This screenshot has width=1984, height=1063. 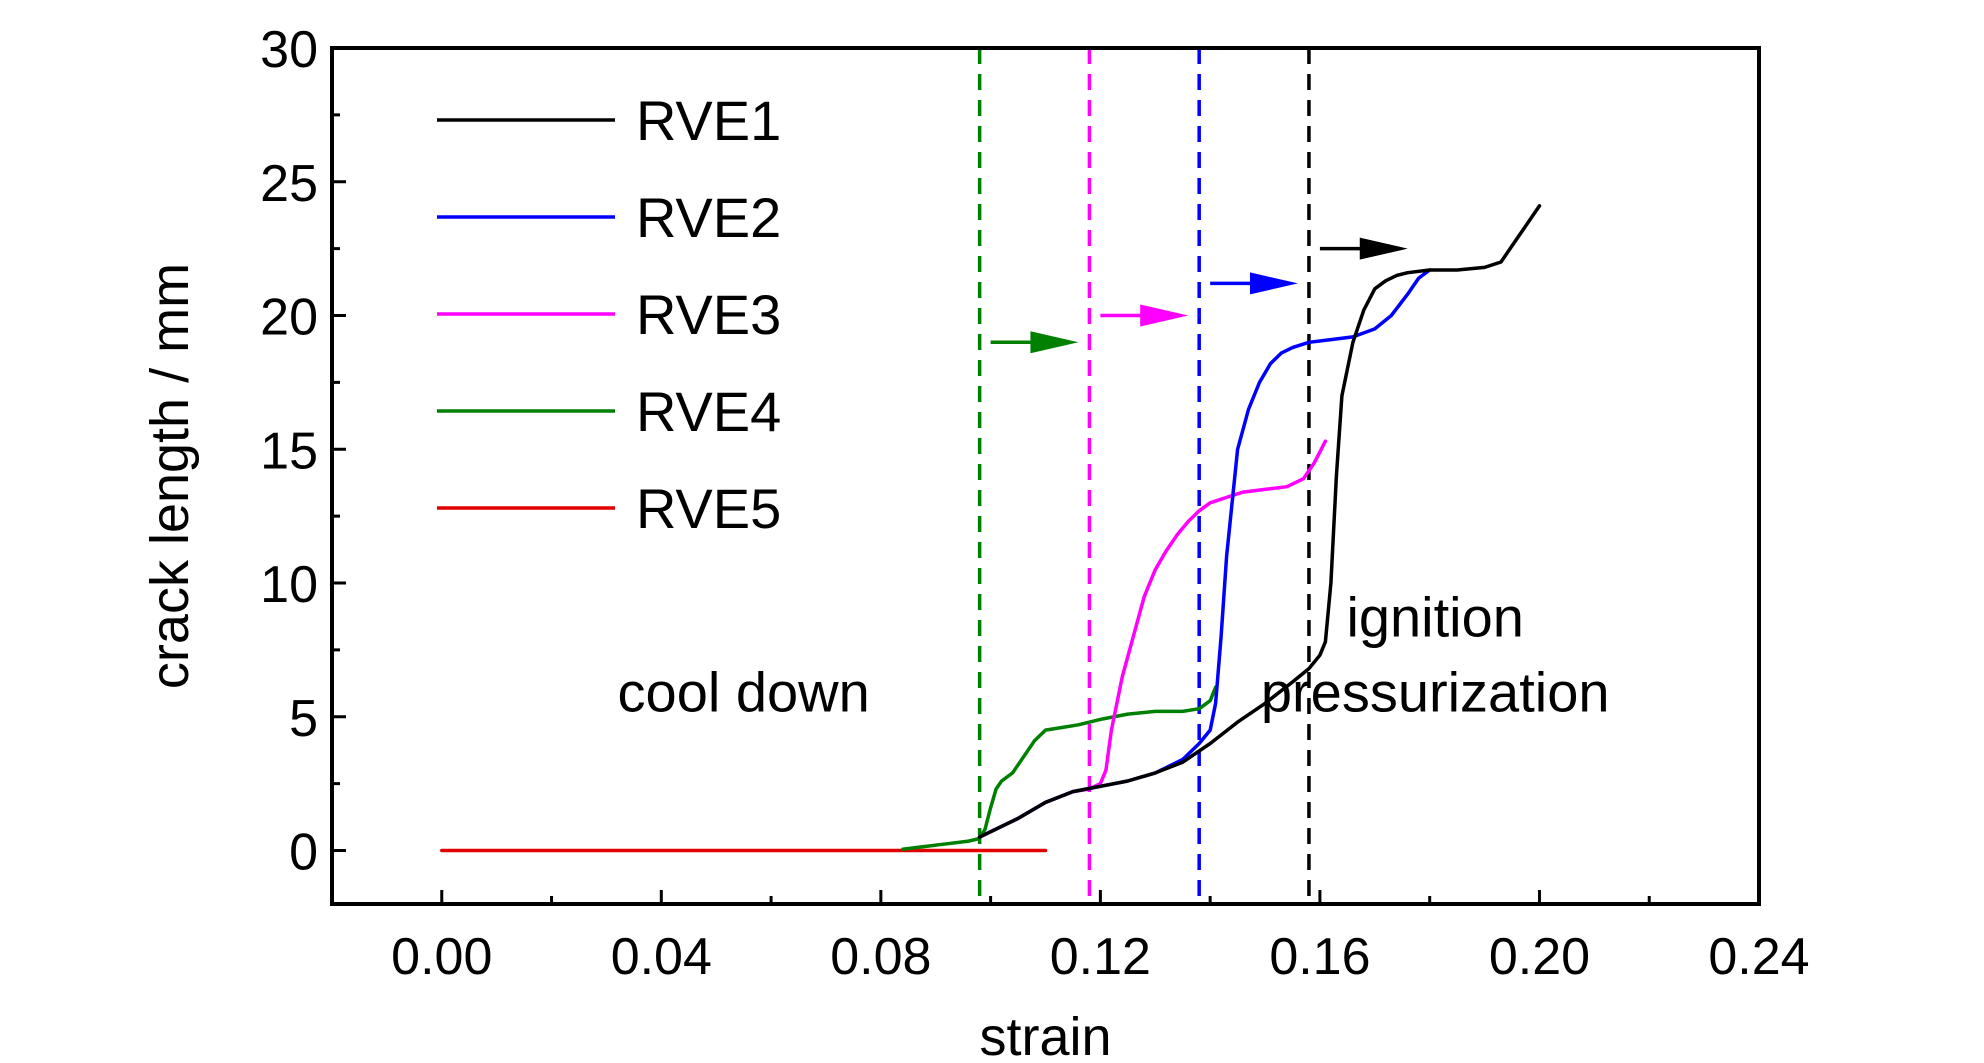 I want to click on y-tick-label: 10, so click(x=289, y=585).